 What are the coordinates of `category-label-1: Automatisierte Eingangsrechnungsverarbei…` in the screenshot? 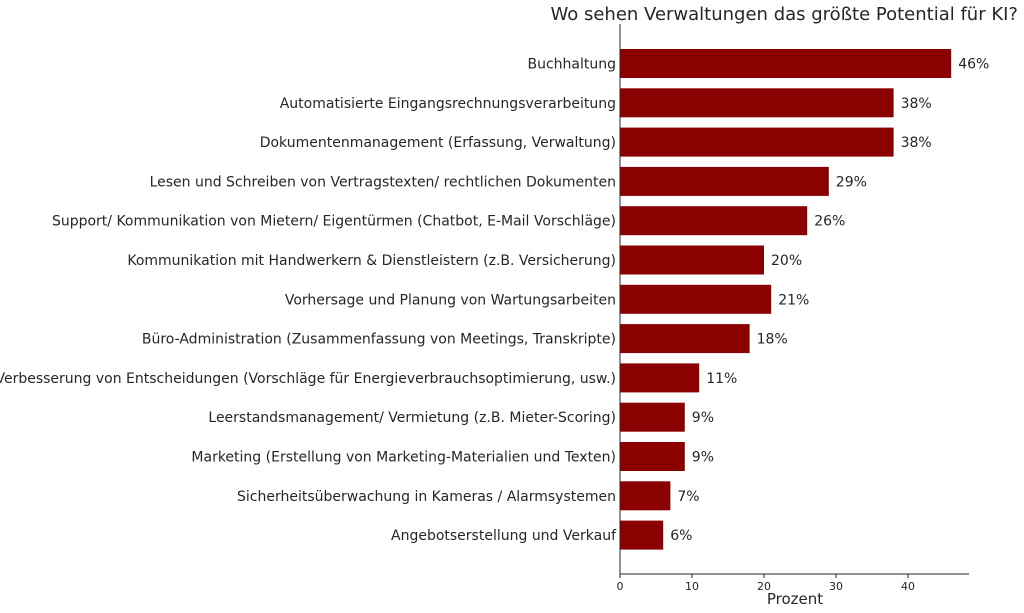 It's located at (448, 104).